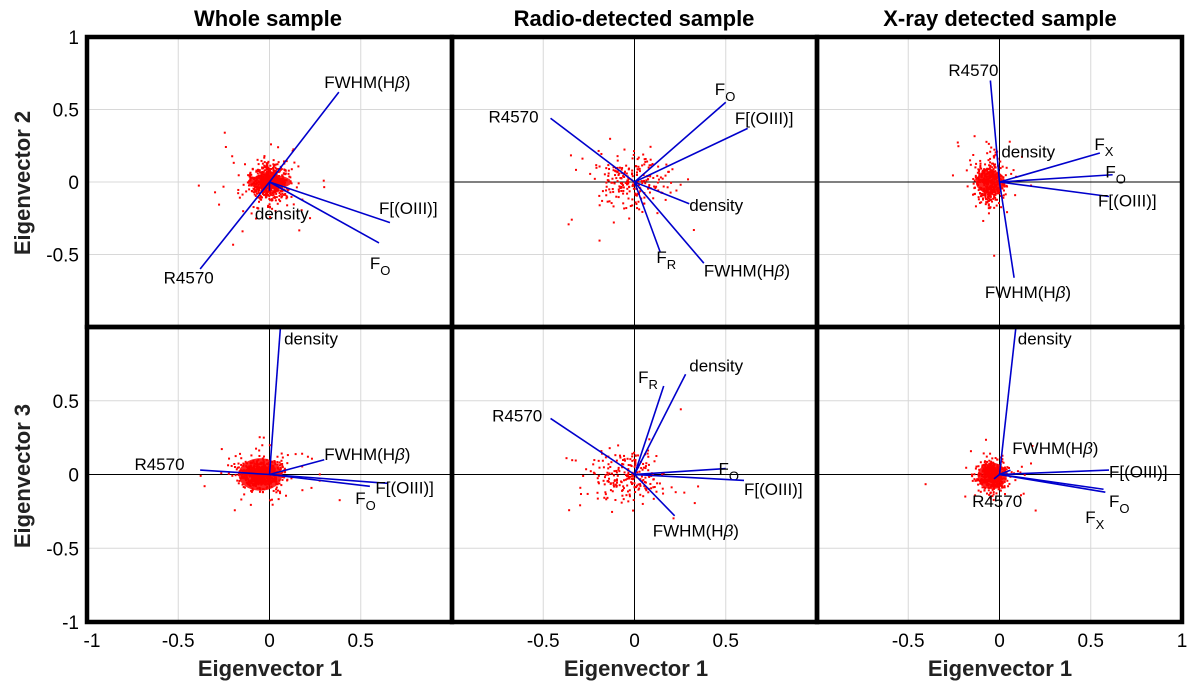  Describe the element at coordinates (282, 203) in the screenshot. I see `vector-density: density` at that location.